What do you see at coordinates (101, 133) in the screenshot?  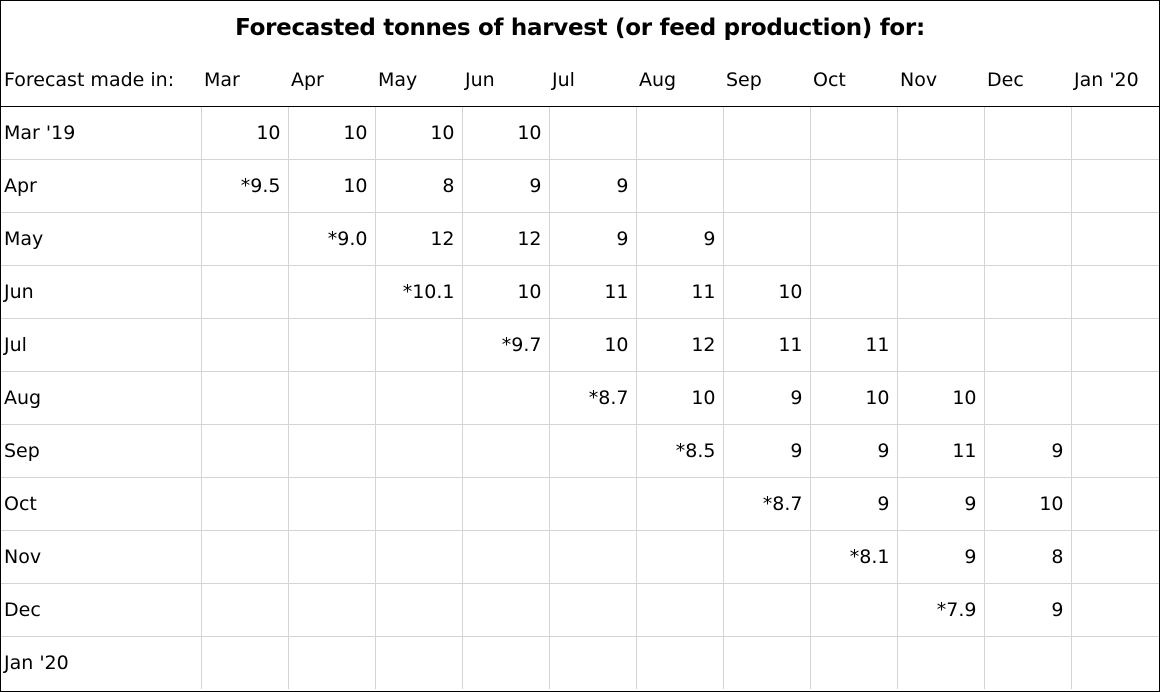 I see `row-label: Mar '19` at bounding box center [101, 133].